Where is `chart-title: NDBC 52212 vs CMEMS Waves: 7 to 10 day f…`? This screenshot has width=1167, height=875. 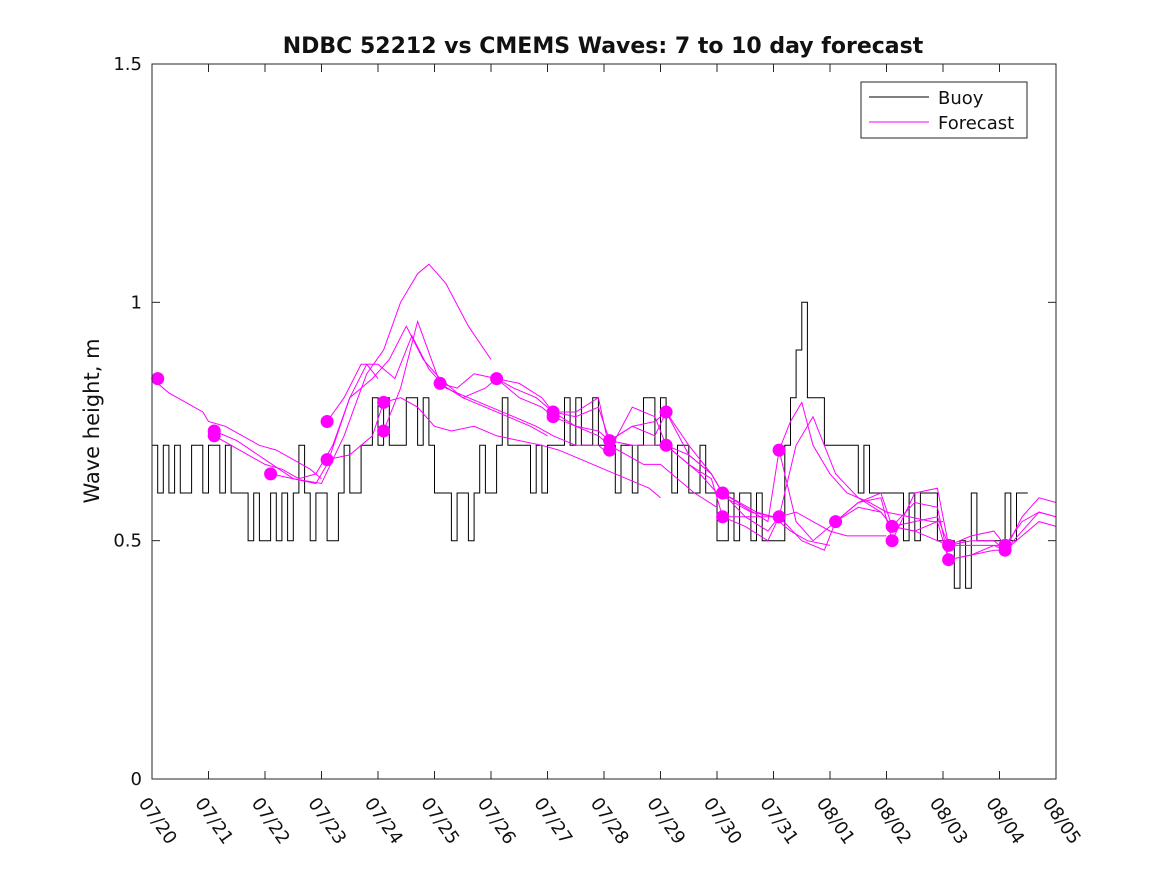 chart-title: NDBC 52212 vs CMEMS Waves: 7 to 10 day f… is located at coordinates (603, 46).